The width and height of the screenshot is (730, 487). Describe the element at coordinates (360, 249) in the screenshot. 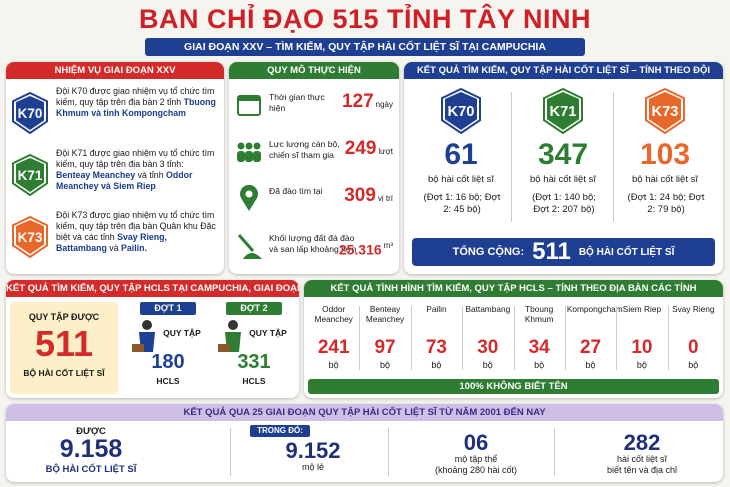

I see `scale-value: 25.316` at that location.